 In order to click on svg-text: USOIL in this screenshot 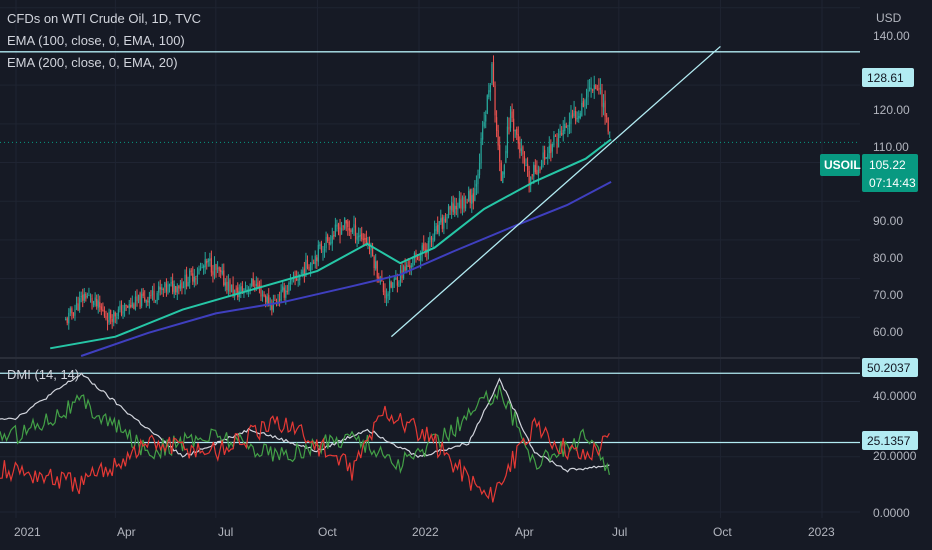, I will do `click(842, 165)`.